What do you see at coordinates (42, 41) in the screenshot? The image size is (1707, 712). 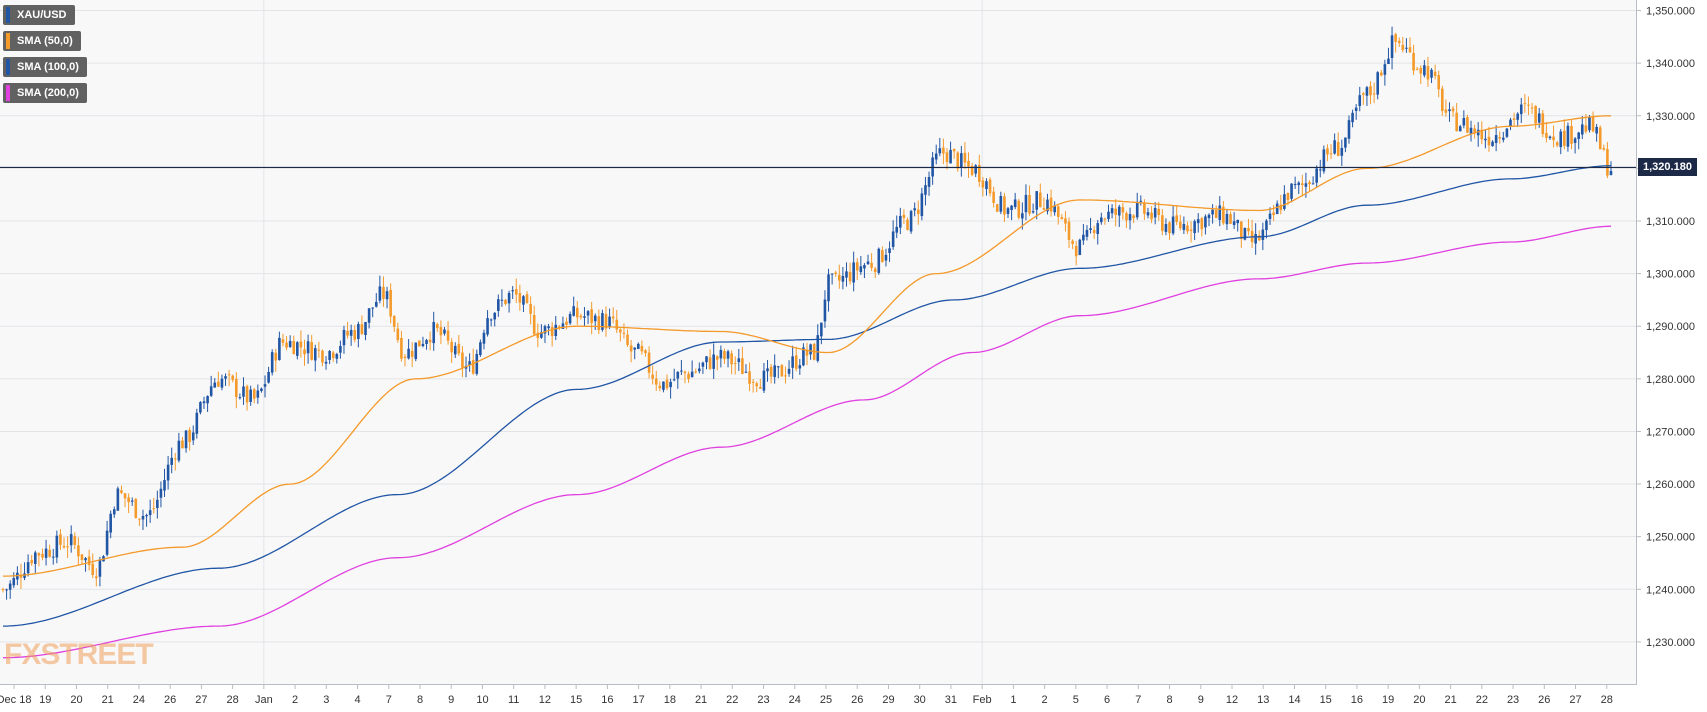 I see `legend-item-sma50: SMA (50,0)` at bounding box center [42, 41].